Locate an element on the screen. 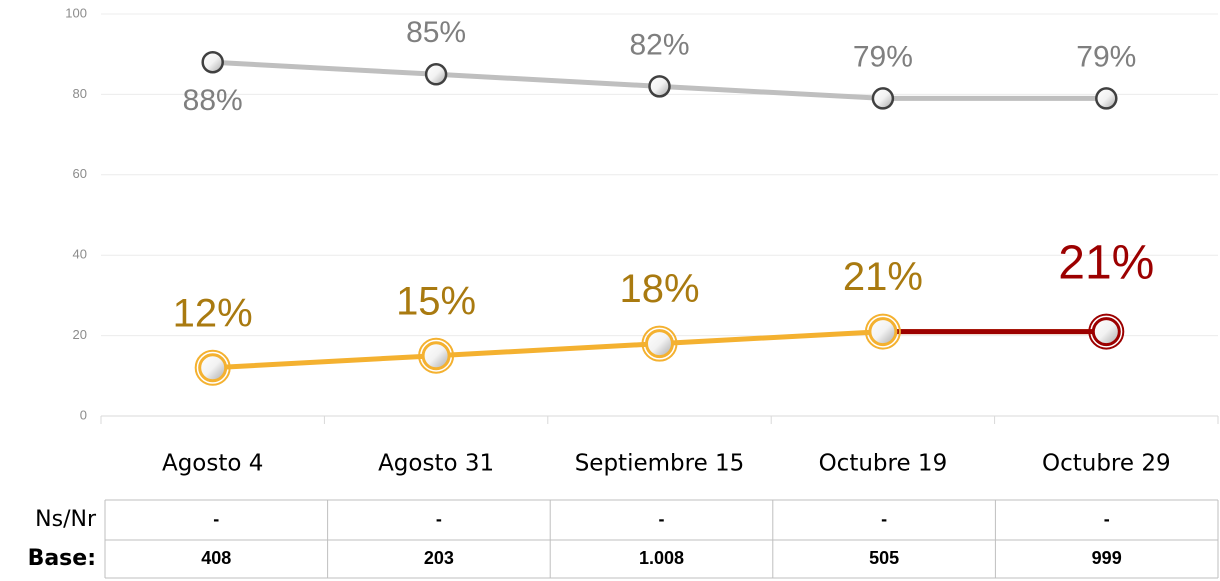 Image resolution: width=1220 pixels, height=581 pixels. y-tick-label: 40 is located at coordinates (80, 254).